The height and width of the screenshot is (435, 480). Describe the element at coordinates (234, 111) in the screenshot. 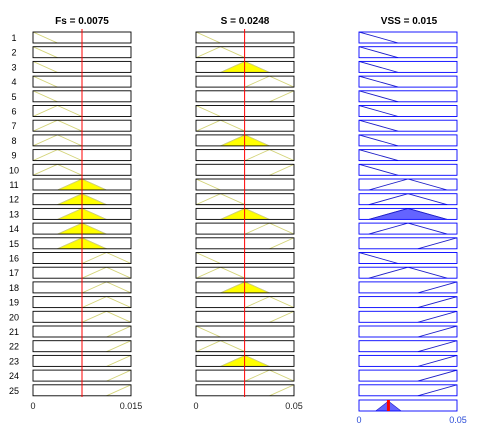

I see `rule-row: 6` at that location.